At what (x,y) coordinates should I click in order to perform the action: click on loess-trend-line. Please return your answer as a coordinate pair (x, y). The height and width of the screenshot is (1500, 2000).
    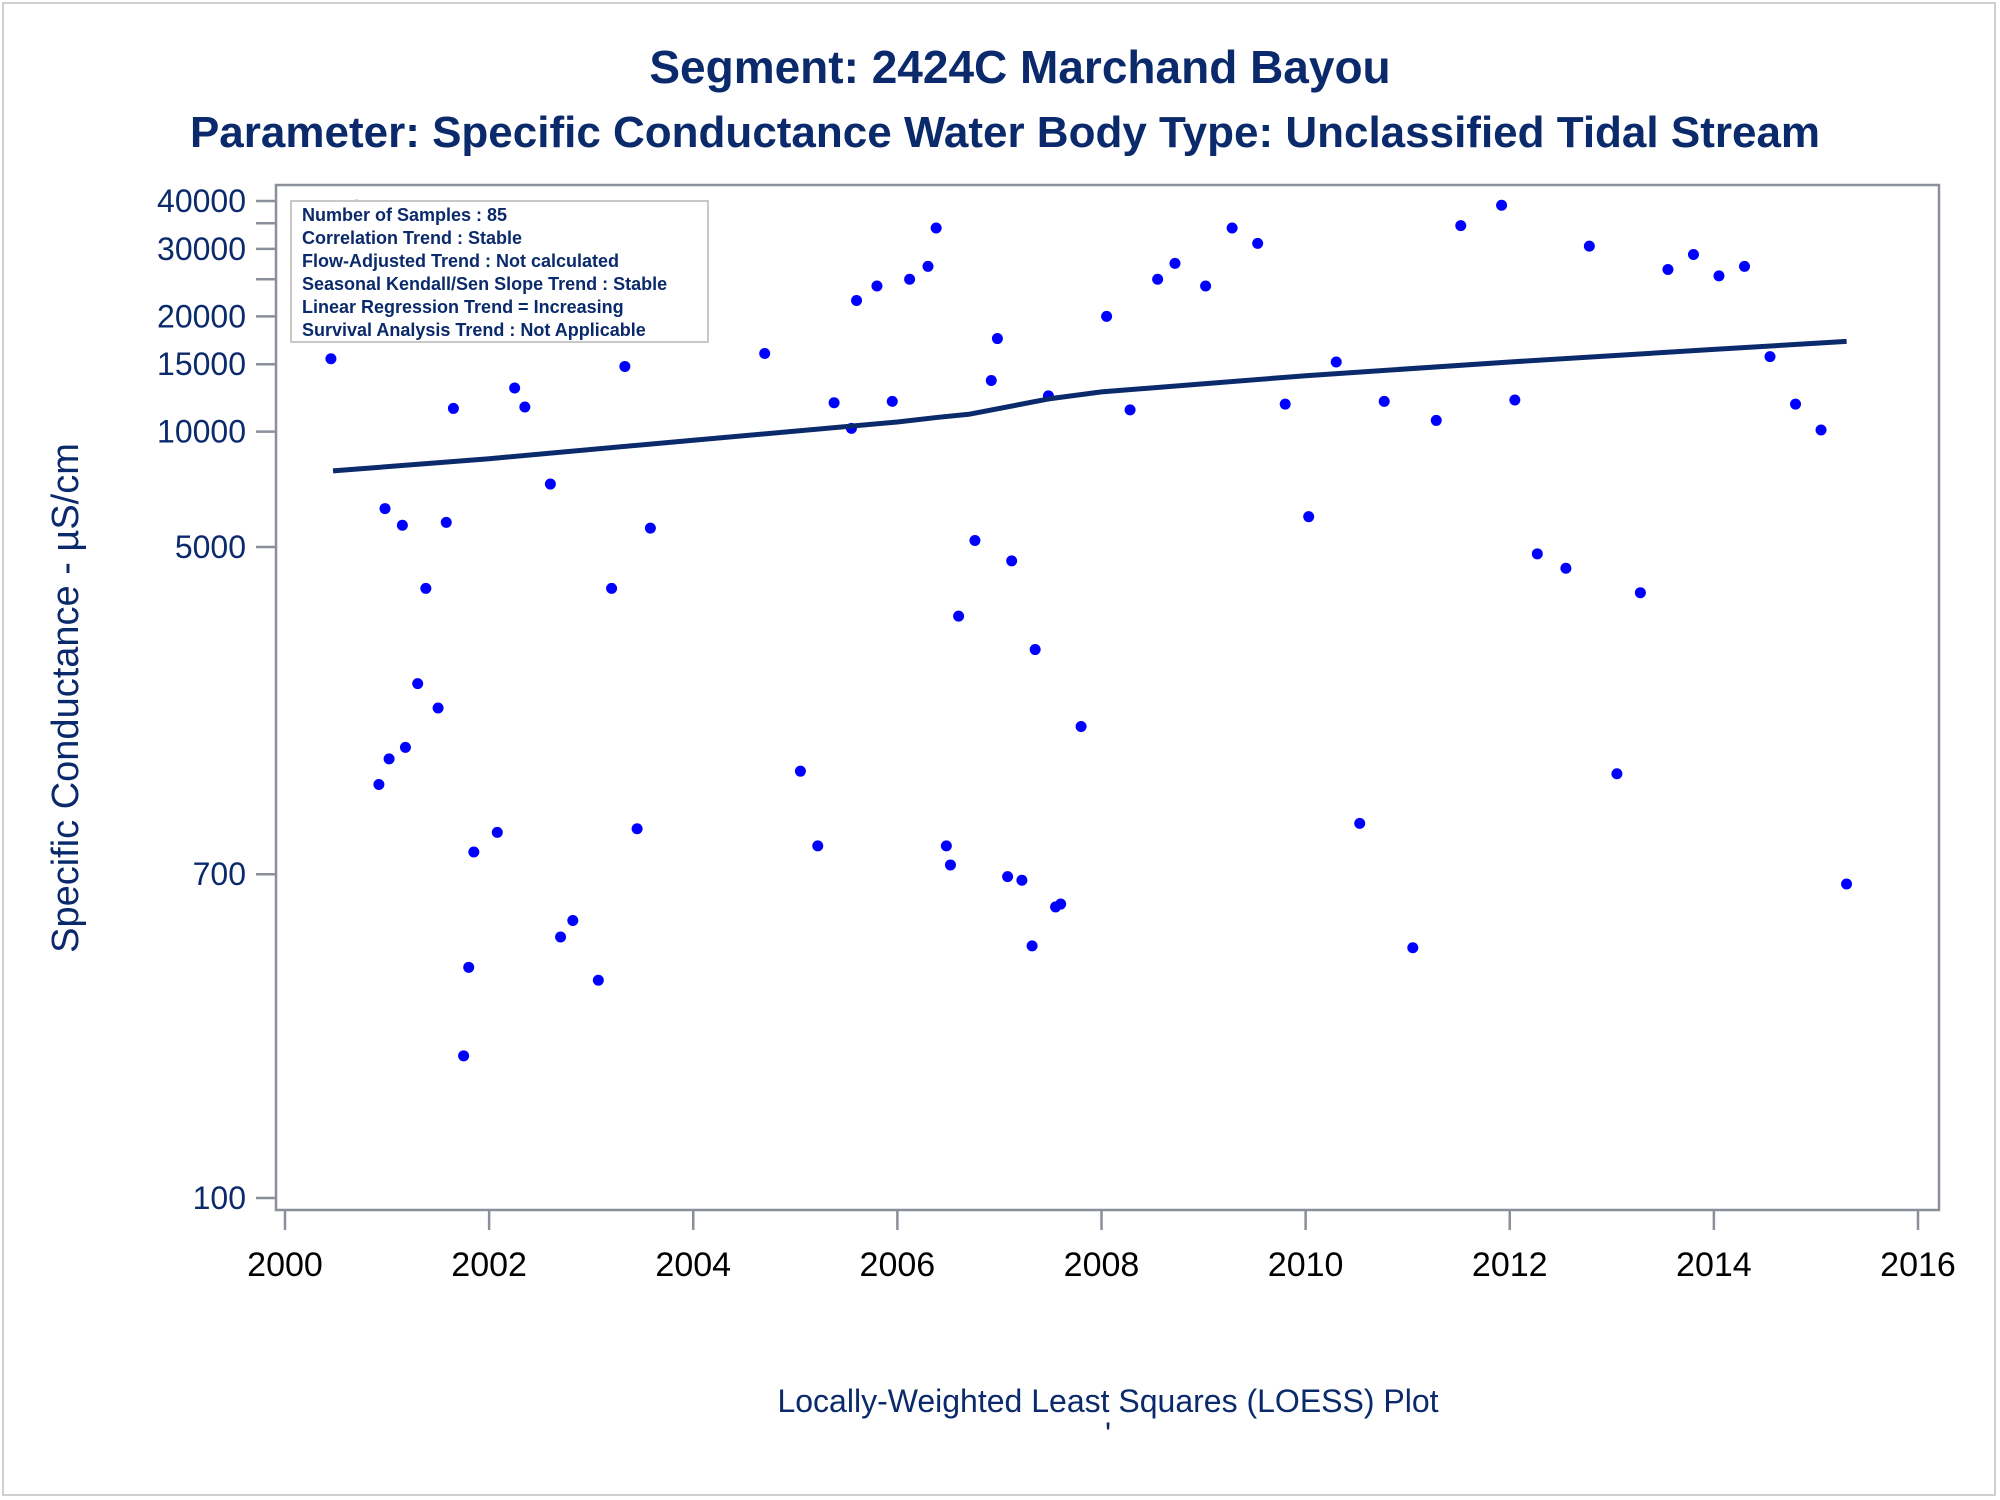
    Looking at the image, I should click on (1089, 406).